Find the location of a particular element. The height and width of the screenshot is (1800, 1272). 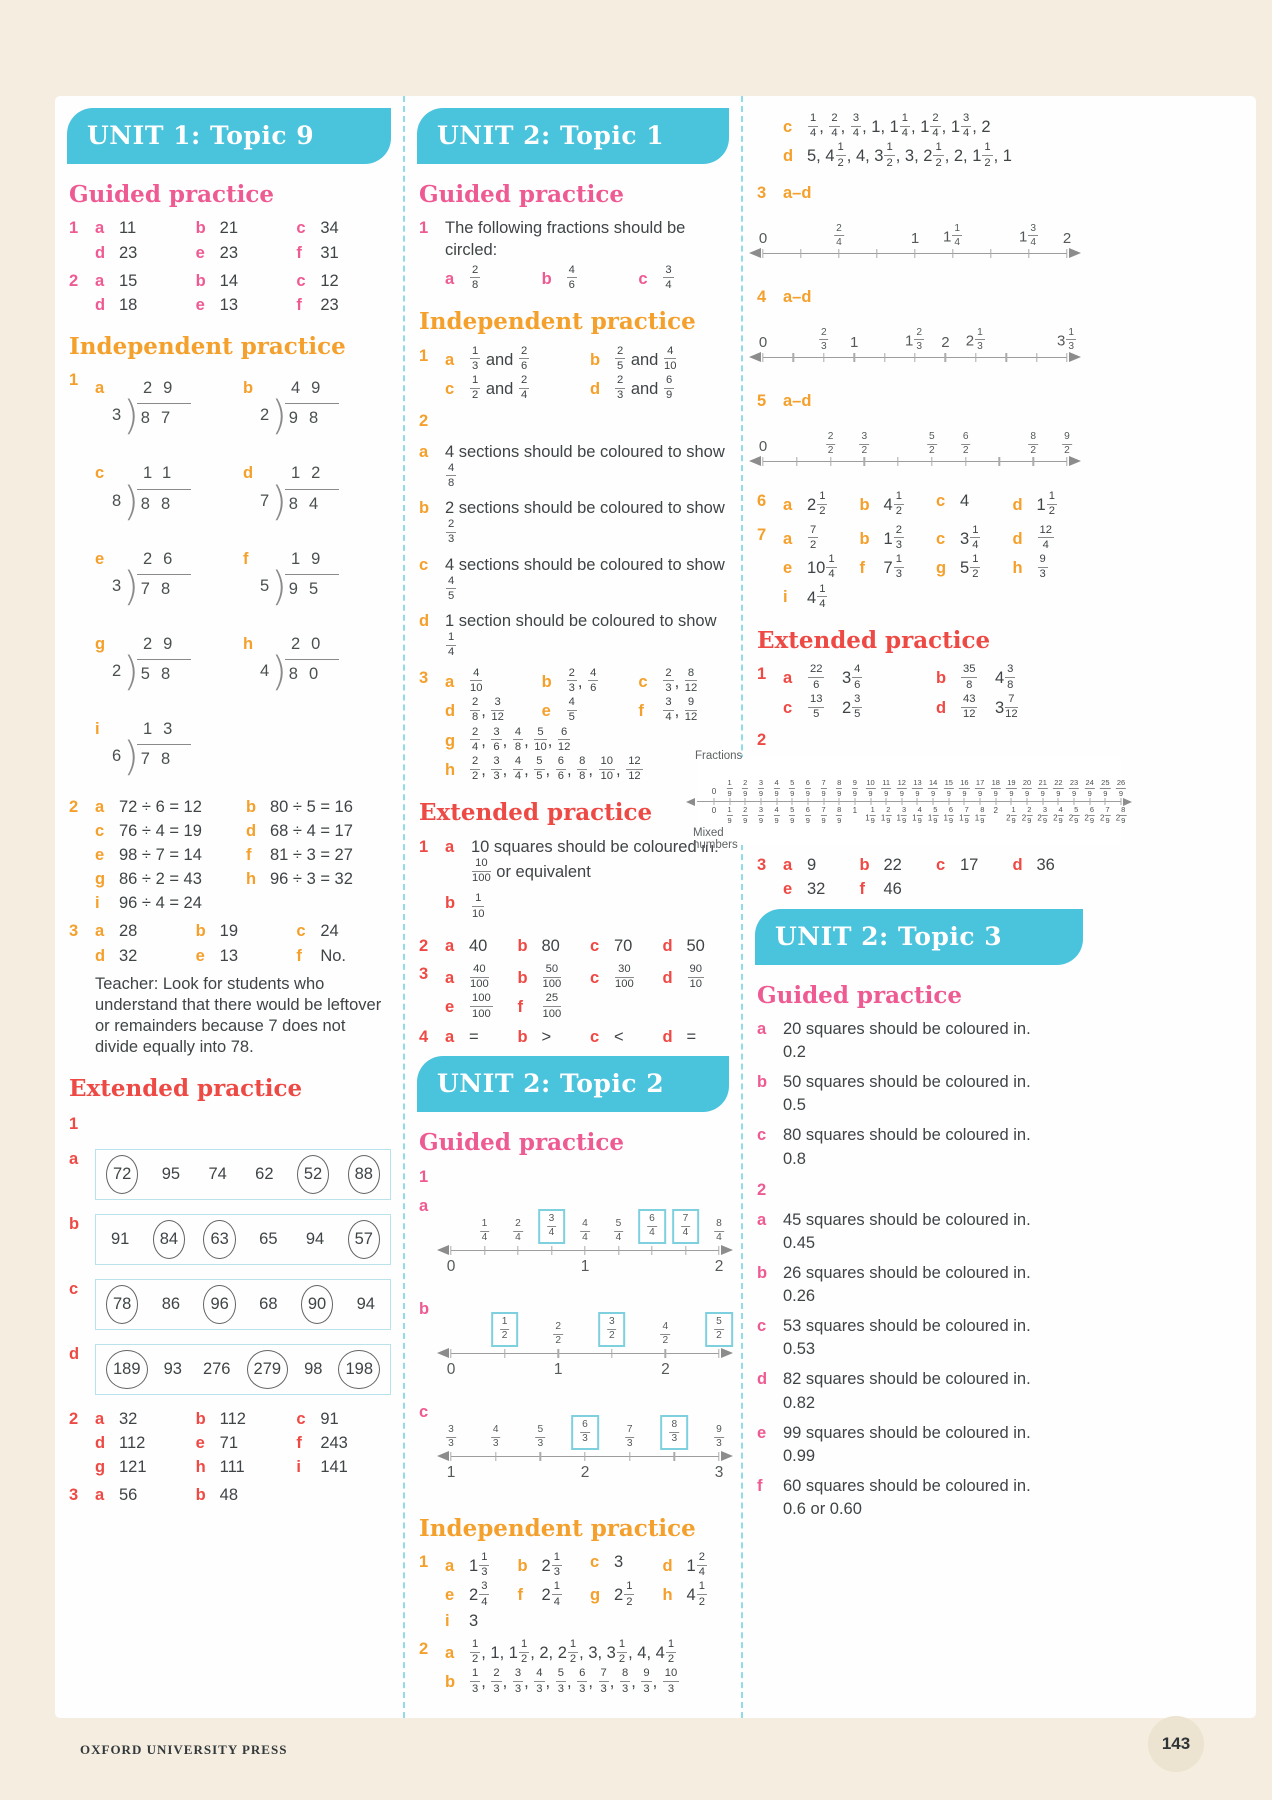

answer-value: 90 10 is located at coordinates (696, 976).